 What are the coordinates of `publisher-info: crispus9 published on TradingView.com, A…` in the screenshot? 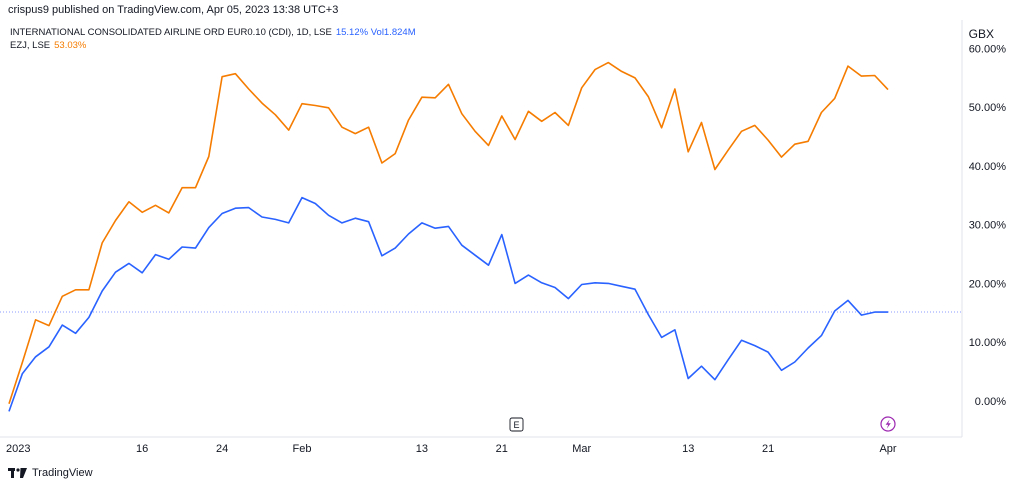 It's located at (173, 10).